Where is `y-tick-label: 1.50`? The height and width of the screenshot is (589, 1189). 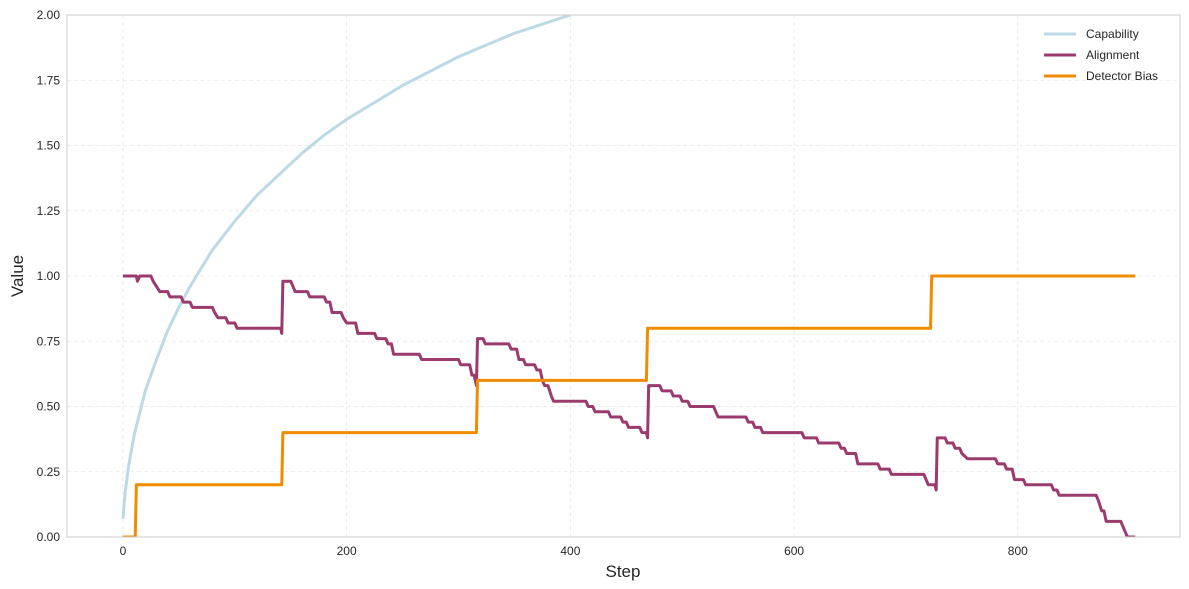 y-tick-label: 1.50 is located at coordinates (49, 146).